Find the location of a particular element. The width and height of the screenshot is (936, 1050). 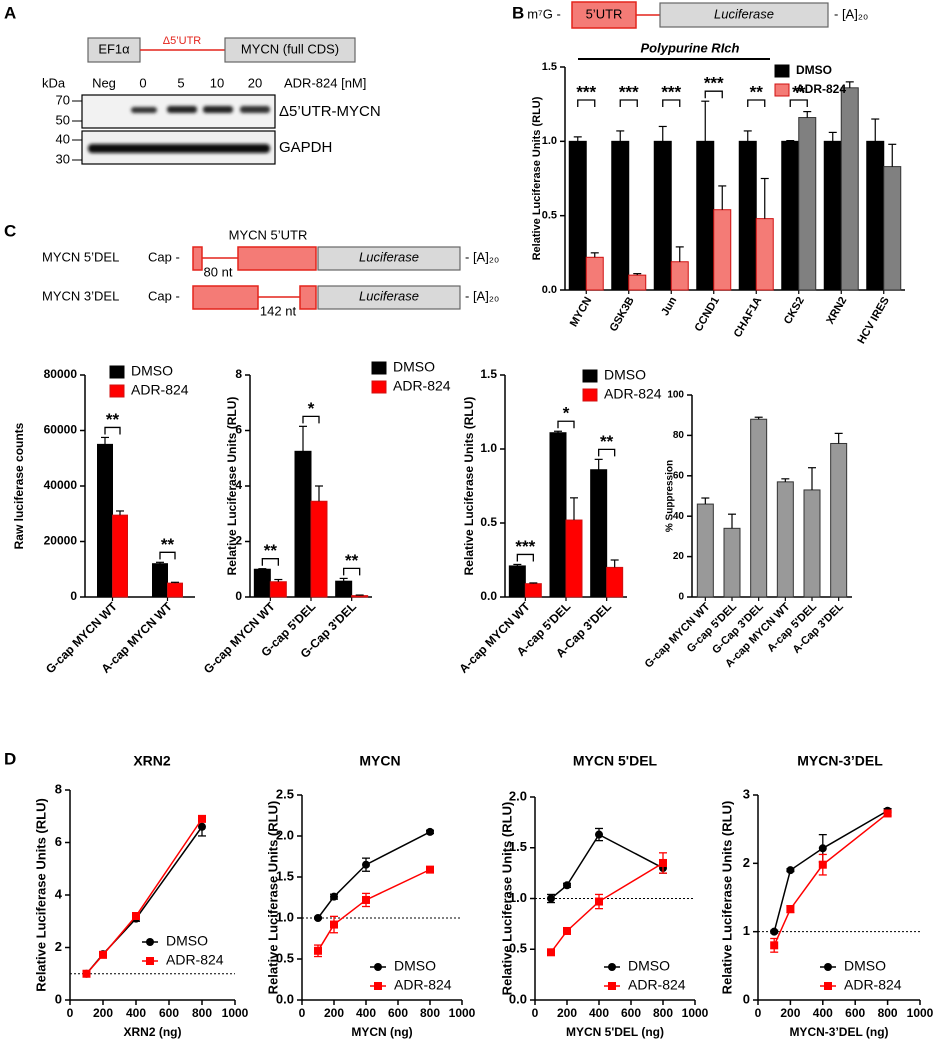

lane-label: 10 is located at coordinates (217, 82).